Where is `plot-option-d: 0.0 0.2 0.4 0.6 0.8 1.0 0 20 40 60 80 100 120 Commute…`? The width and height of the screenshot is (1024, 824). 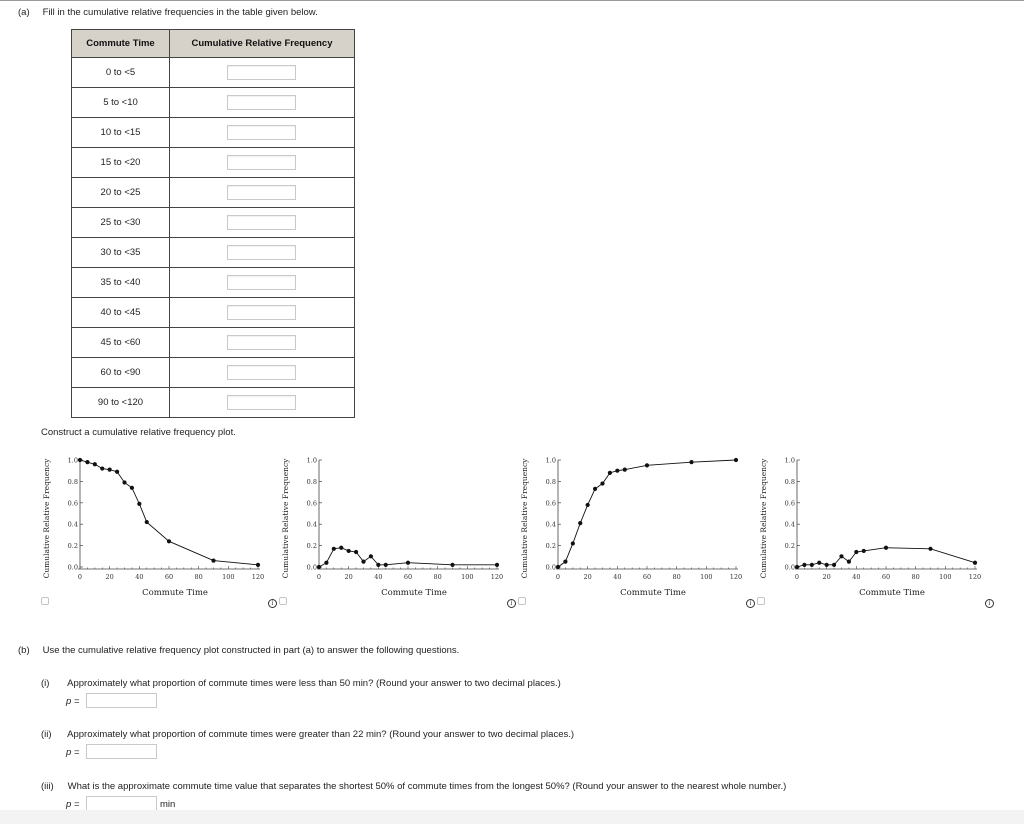 plot-option-d: 0.0 0.2 0.4 0.6 0.8 1.0 0 20 40 60 80 100 120 Commute… is located at coordinates (873, 525).